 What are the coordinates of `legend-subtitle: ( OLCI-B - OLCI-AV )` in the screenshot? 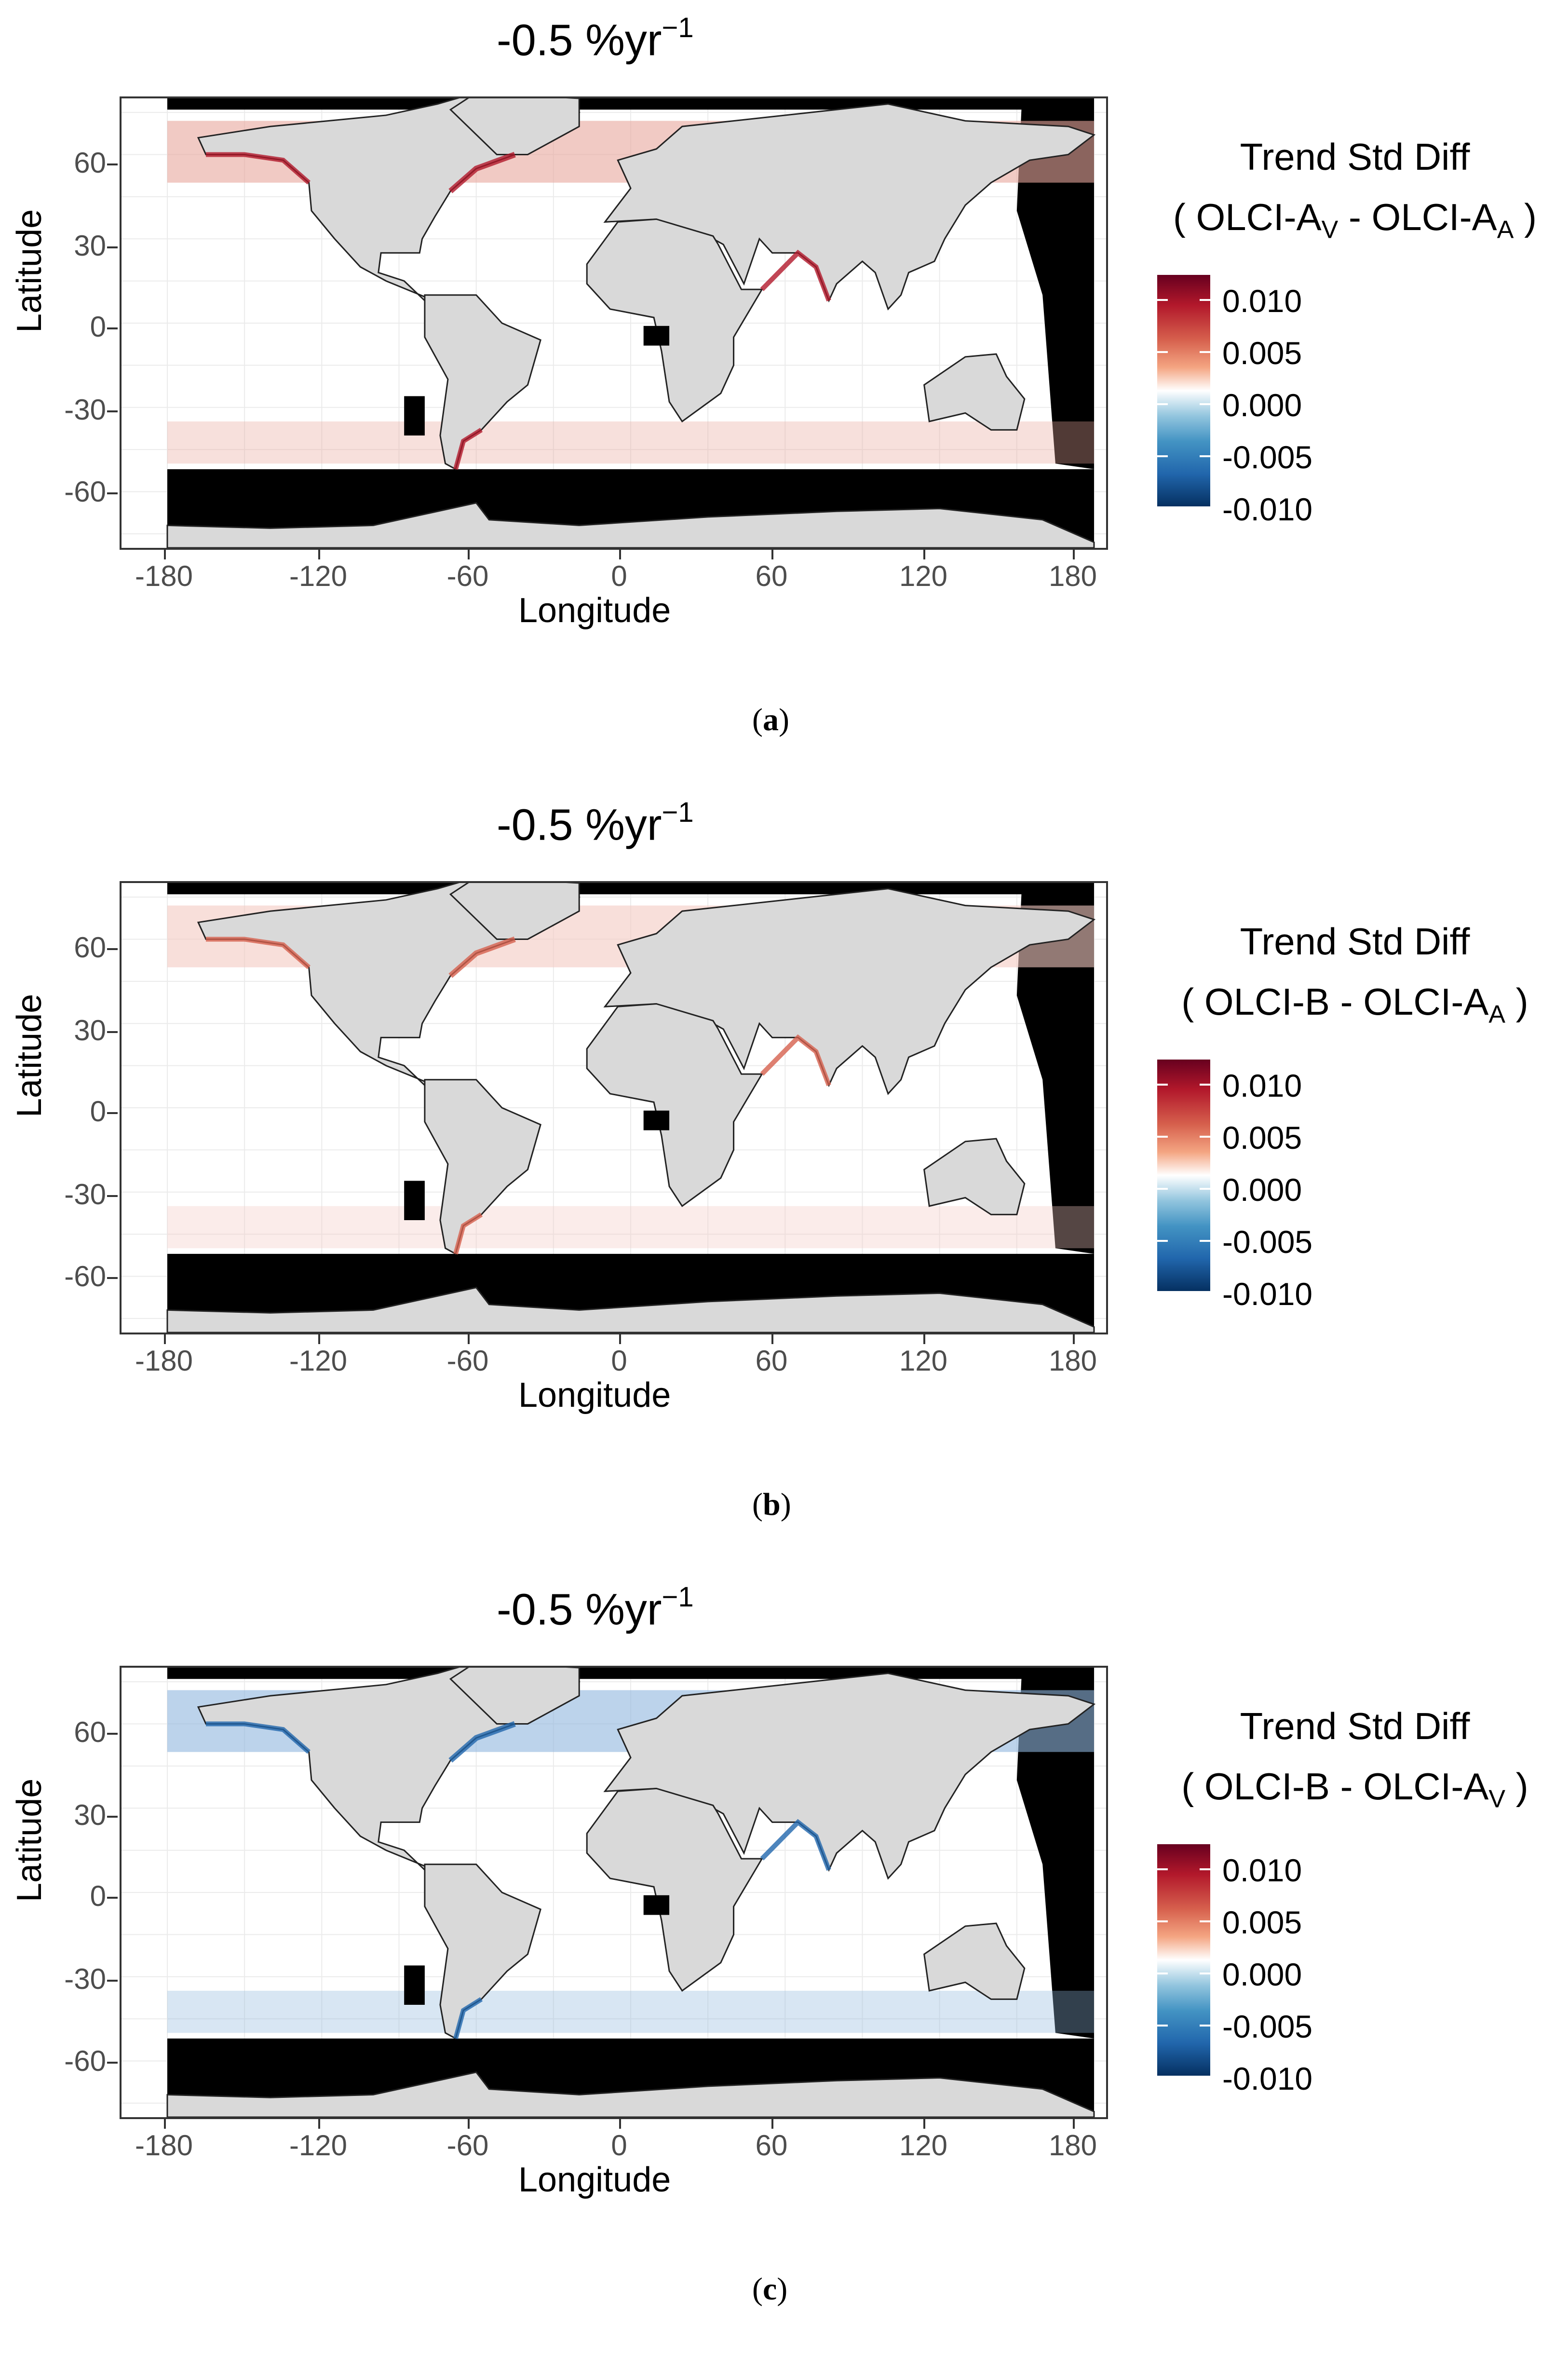 It's located at (1355, 1789).